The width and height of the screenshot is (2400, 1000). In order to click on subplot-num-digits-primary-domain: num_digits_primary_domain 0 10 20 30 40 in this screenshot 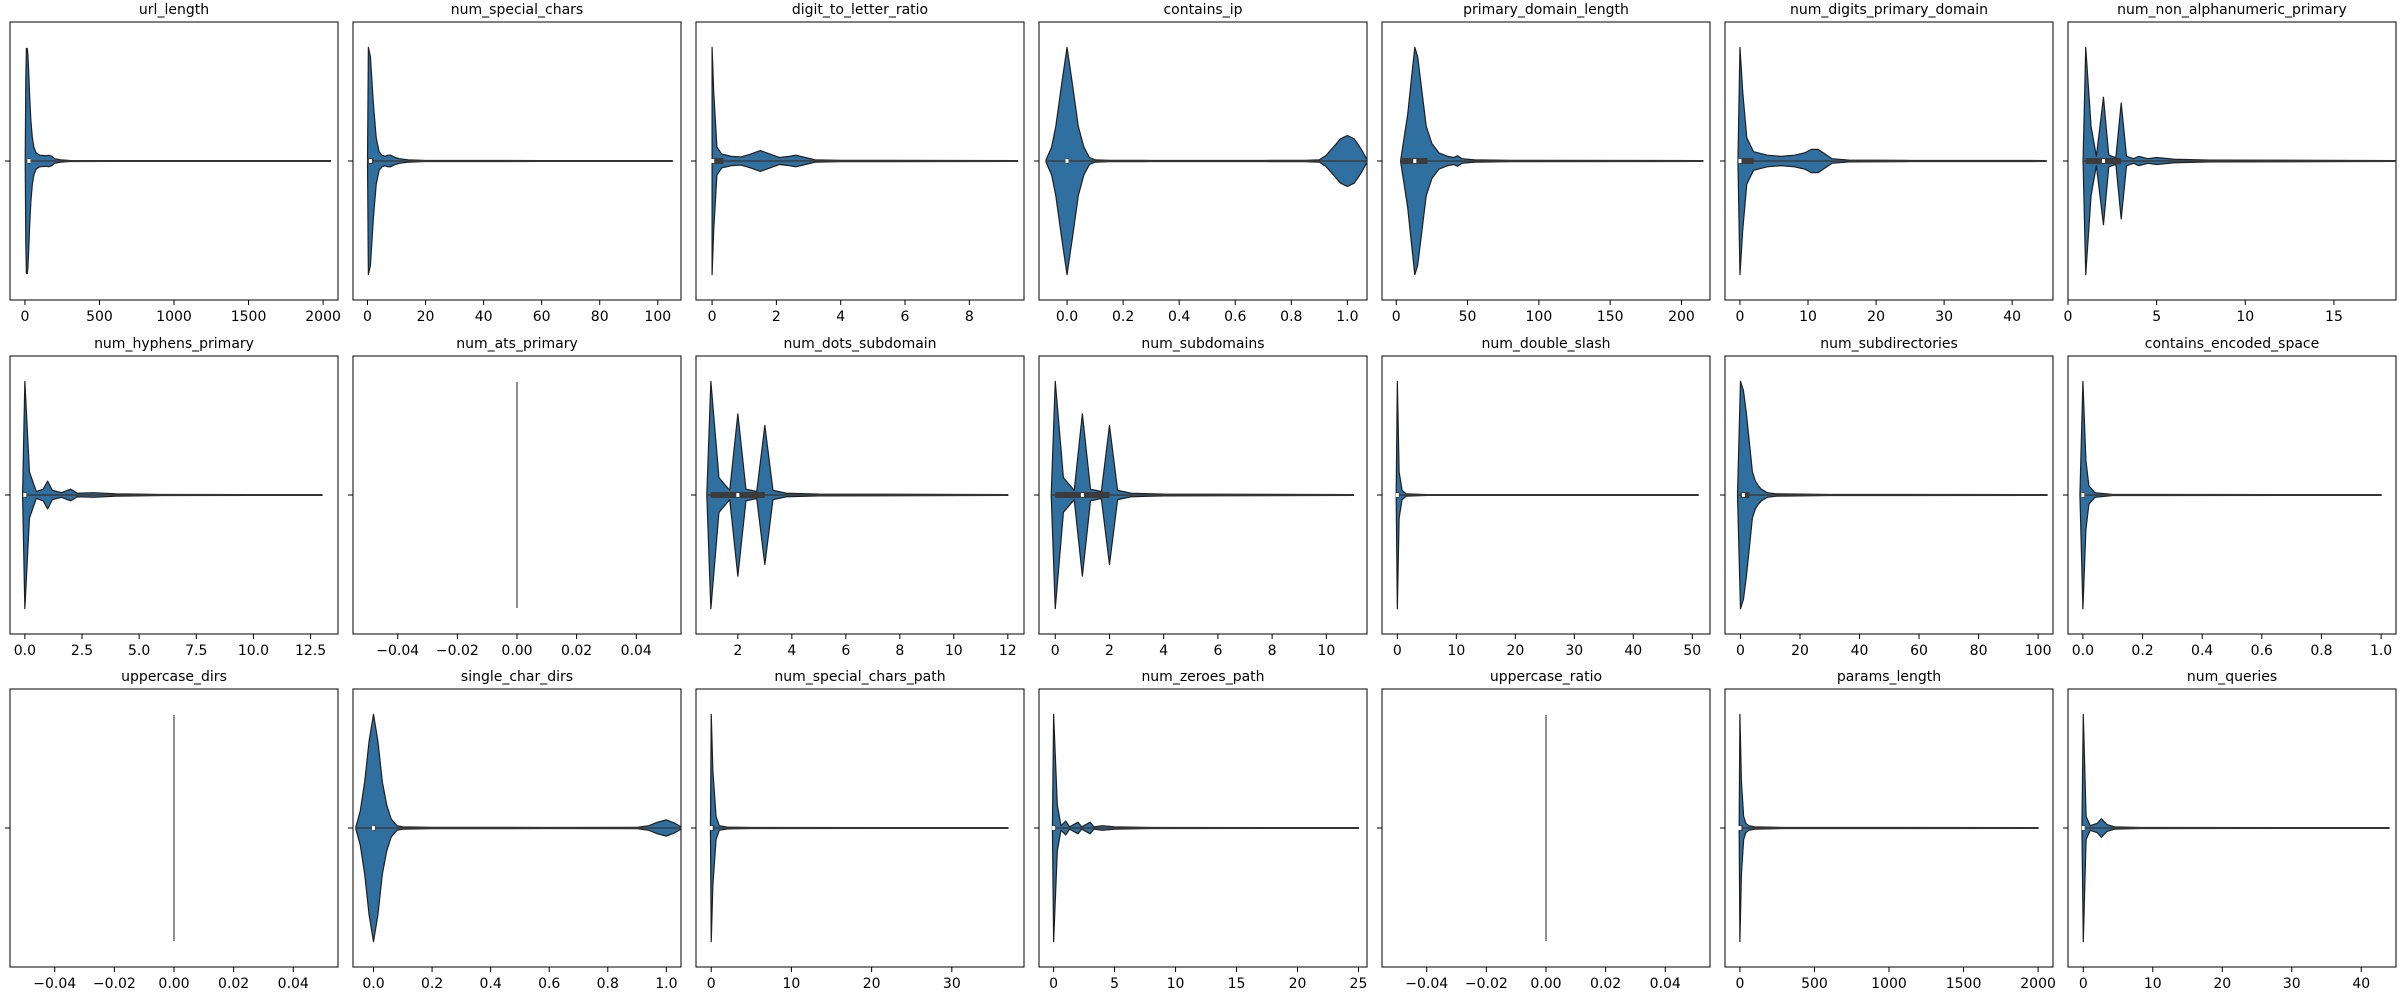, I will do `click(1887, 163)`.